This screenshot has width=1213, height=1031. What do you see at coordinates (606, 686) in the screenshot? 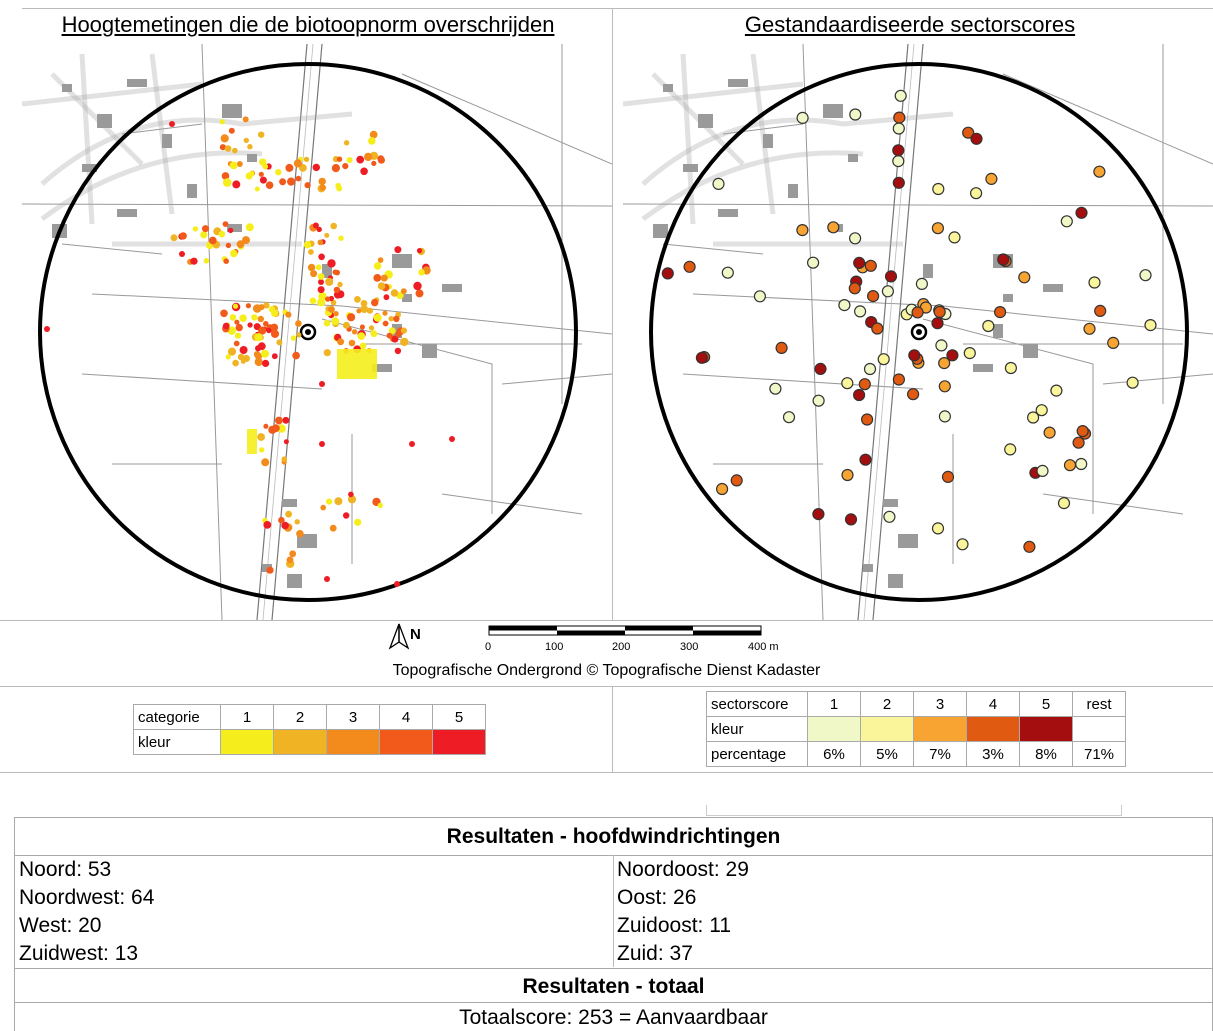
I see `frame-legend-top` at bounding box center [606, 686].